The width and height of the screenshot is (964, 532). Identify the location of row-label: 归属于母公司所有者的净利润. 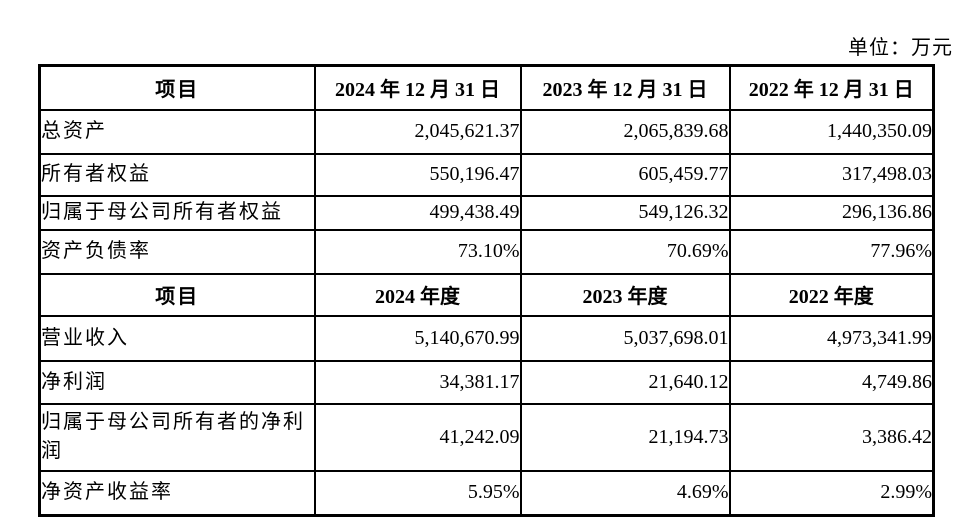
(177, 437).